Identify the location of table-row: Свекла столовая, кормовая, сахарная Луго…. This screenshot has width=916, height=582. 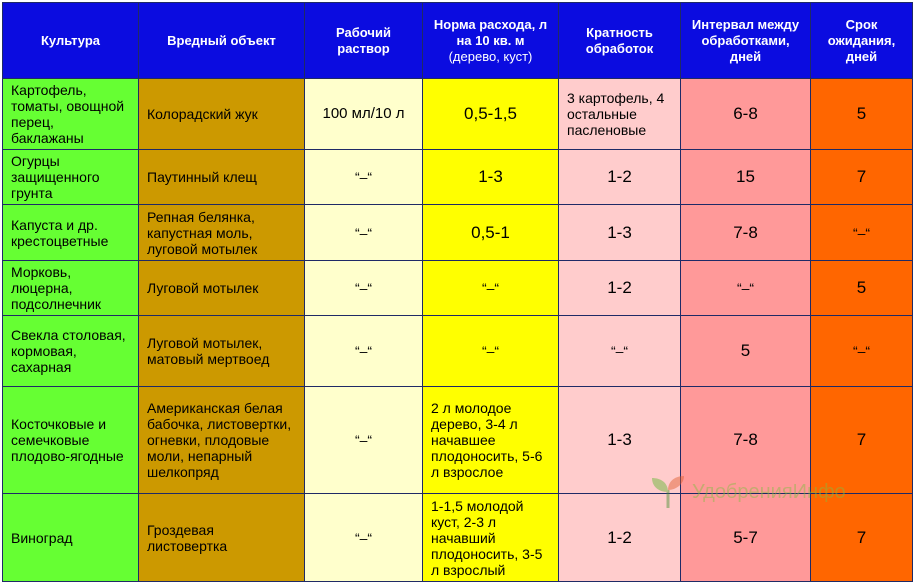
(457, 351).